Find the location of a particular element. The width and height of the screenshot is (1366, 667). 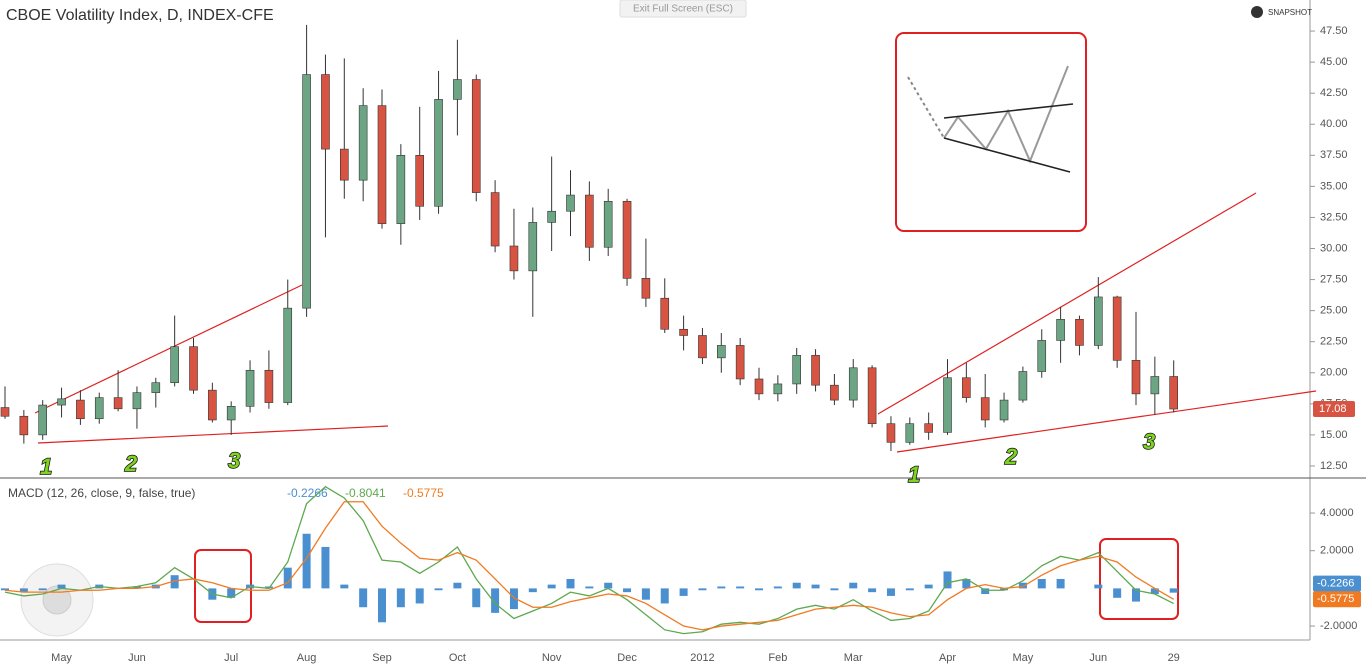

macd-title: MACD (12, 26, close, 9, false, true) is located at coordinates (101, 493).